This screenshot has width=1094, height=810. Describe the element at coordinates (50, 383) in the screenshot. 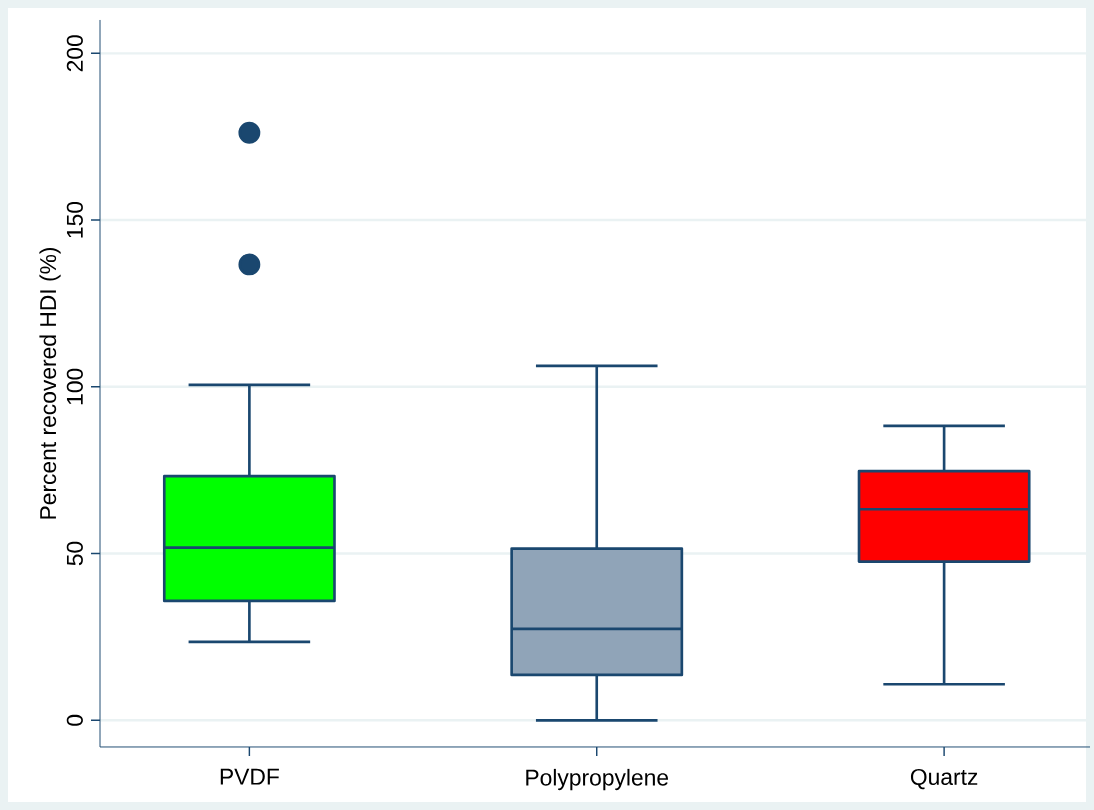

I see `y-axis-title: Percent recovered HDI (%)` at that location.